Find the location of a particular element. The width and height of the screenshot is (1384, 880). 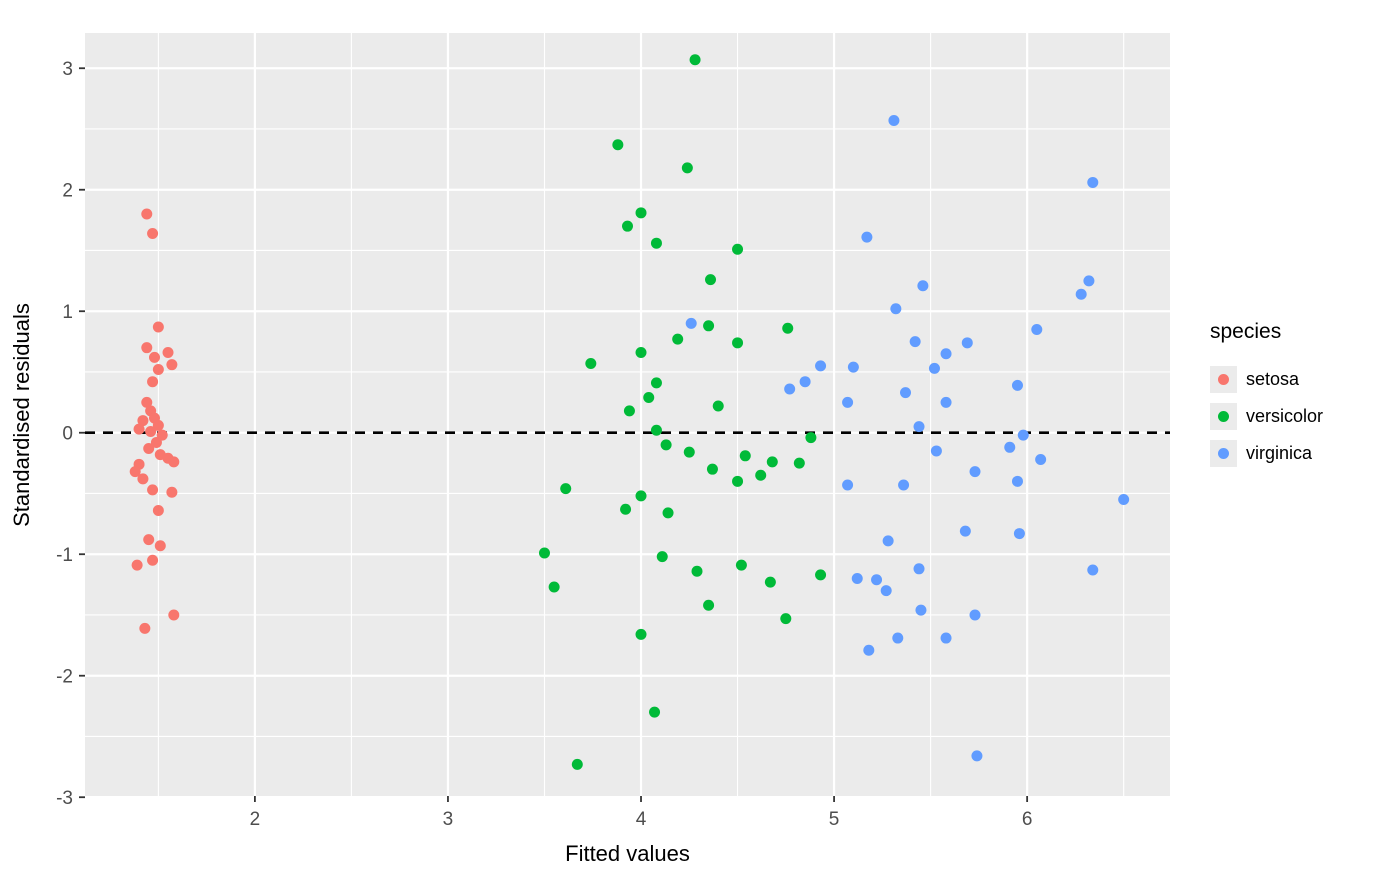

legend-label-setosa: setosa is located at coordinates (1273, 379).